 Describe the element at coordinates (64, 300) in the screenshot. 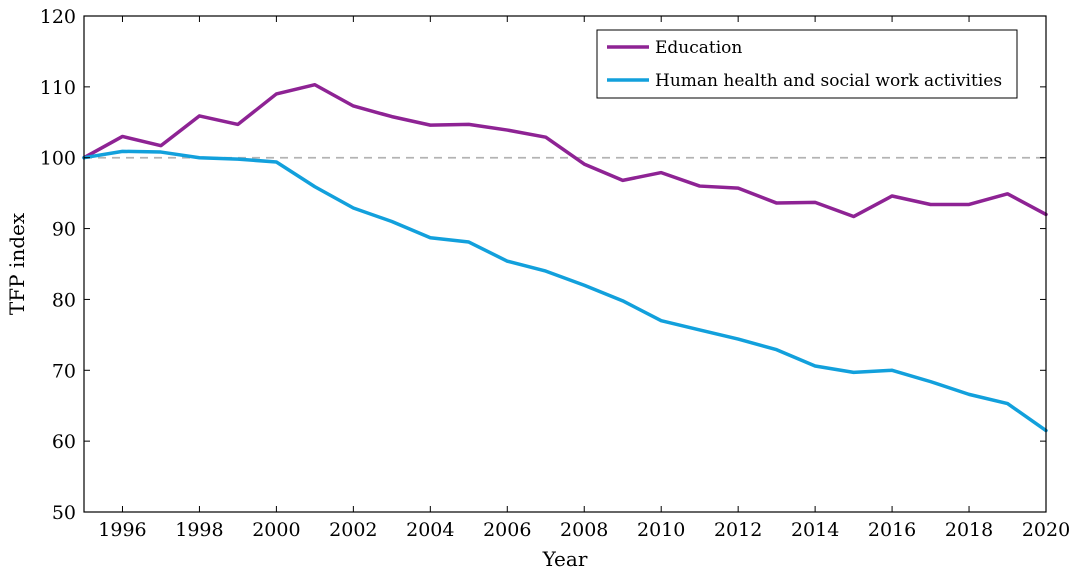

I see `y-tick-label: 80` at that location.